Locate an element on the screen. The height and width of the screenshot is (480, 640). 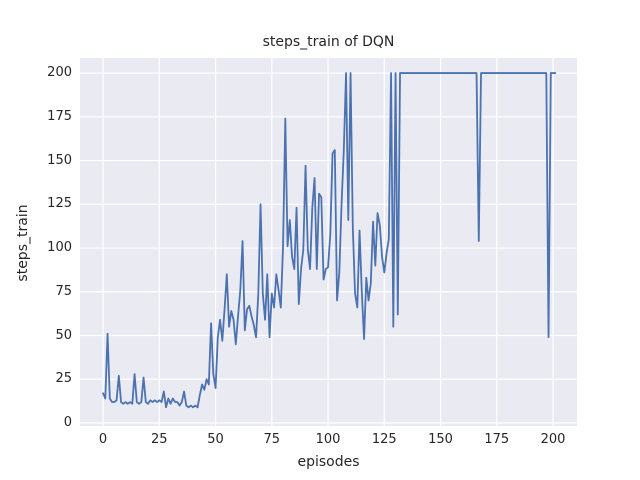
y-tick-label: 0 is located at coordinates (67, 423).